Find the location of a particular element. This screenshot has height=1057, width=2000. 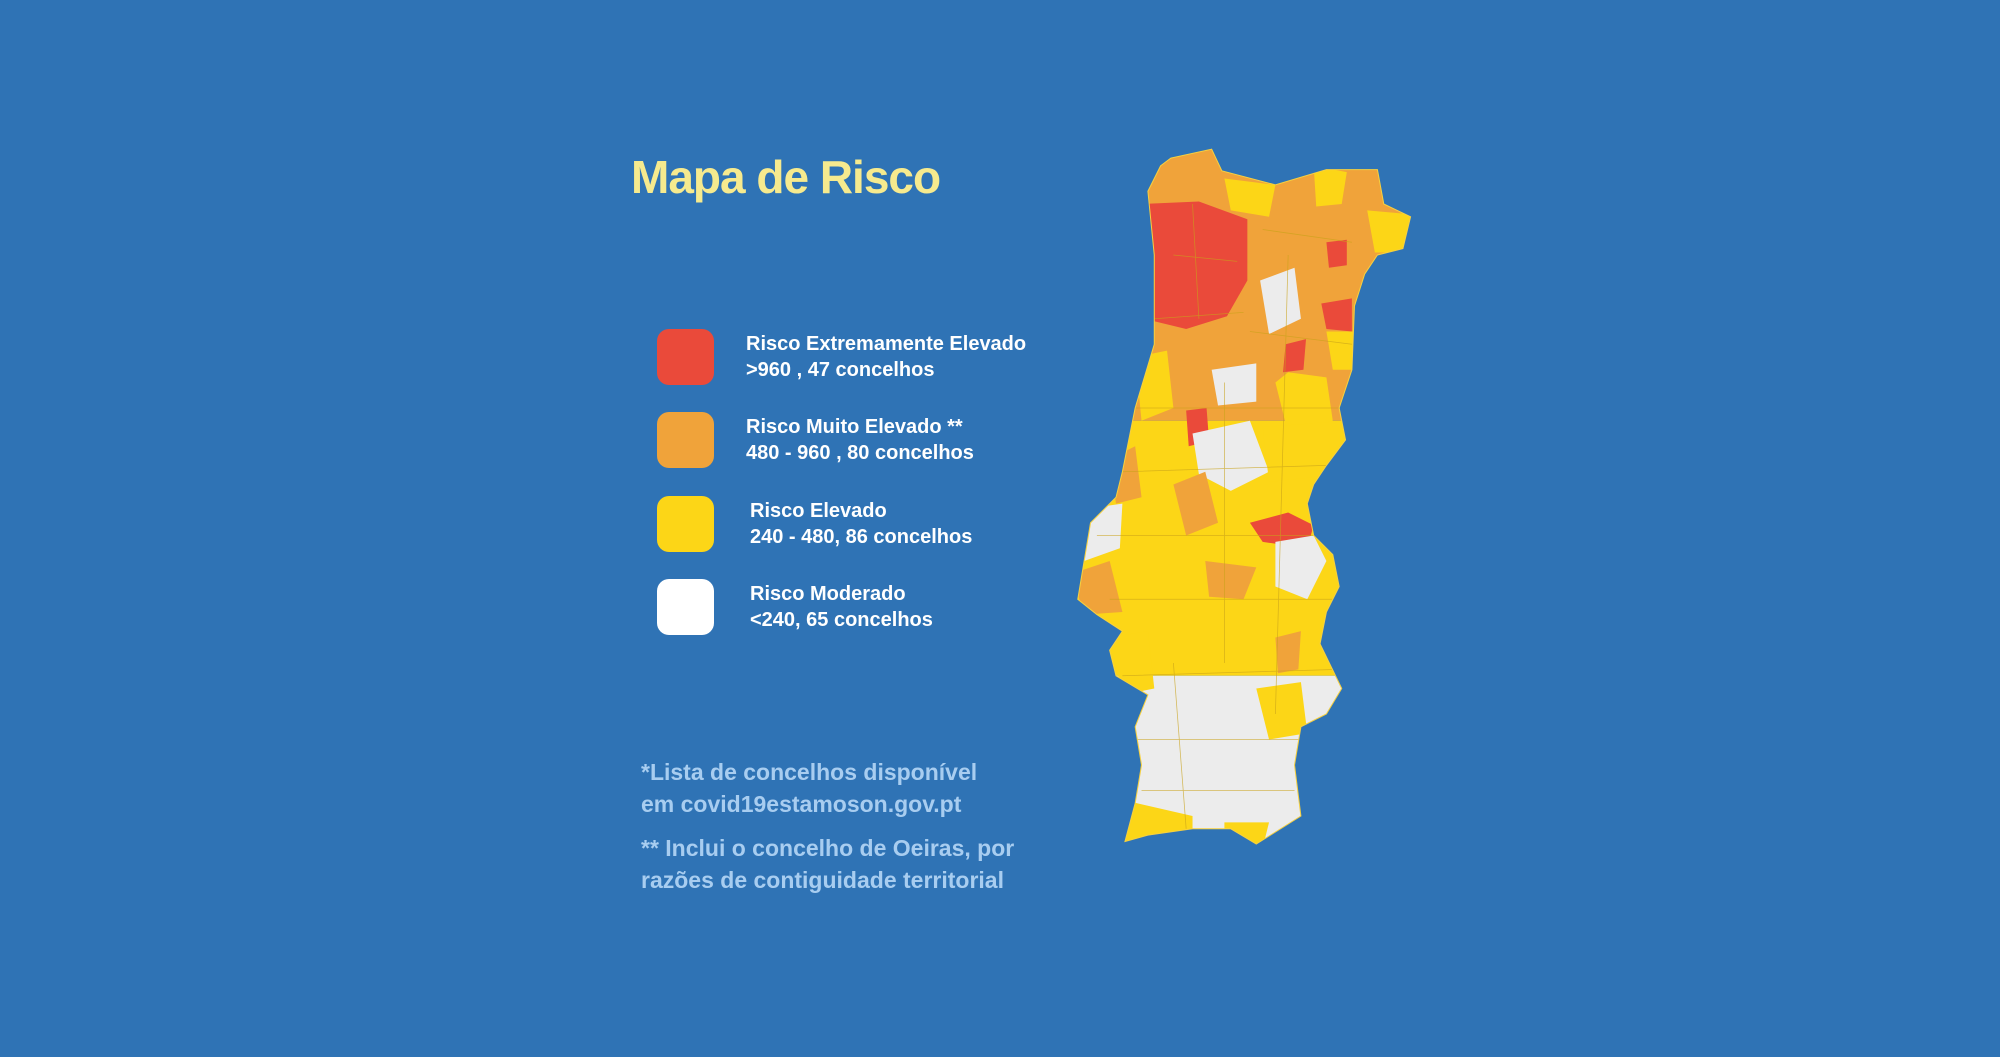

footnote-line: *Lista de concelhos disponível is located at coordinates (809, 772).